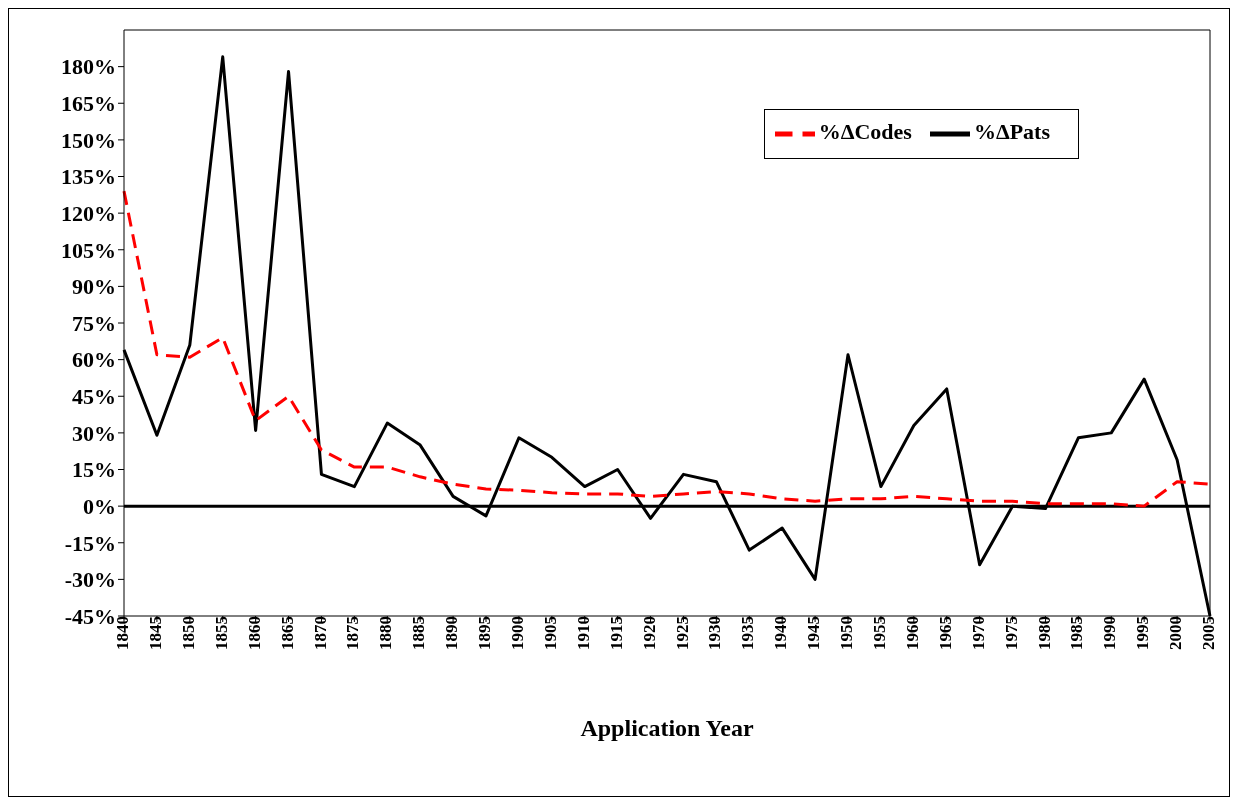 The image size is (1236, 803). What do you see at coordinates (1176, 633) in the screenshot?
I see `x-tick-label: 2000` at bounding box center [1176, 633].